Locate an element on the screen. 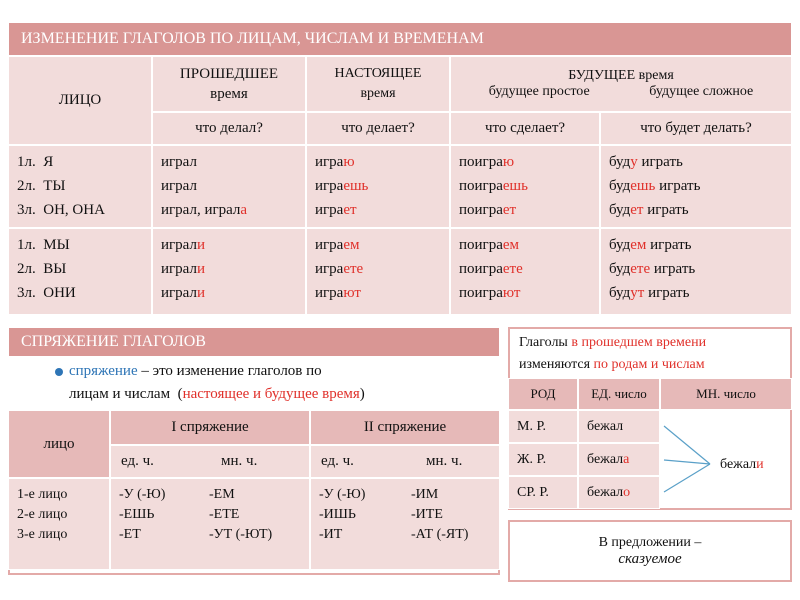  text-segment: – это изменение глаголов по is located at coordinates (229, 371).